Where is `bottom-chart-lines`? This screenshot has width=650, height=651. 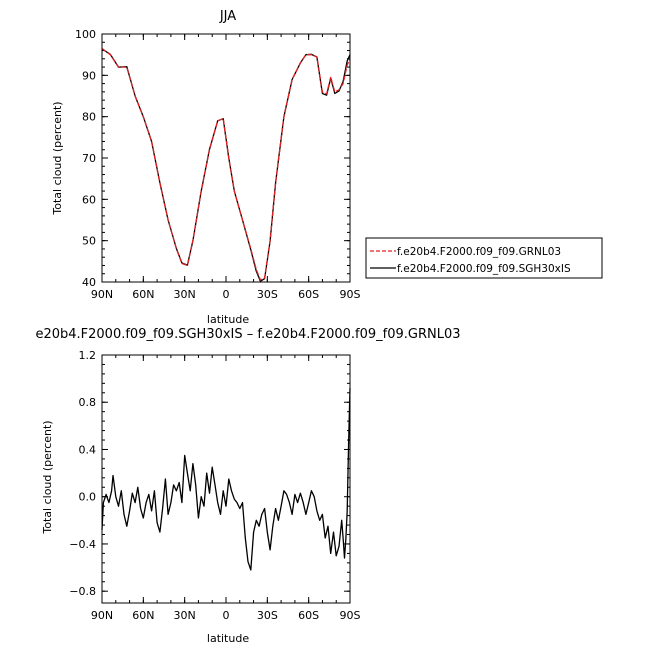 bottom-chart-lines is located at coordinates (226, 479).